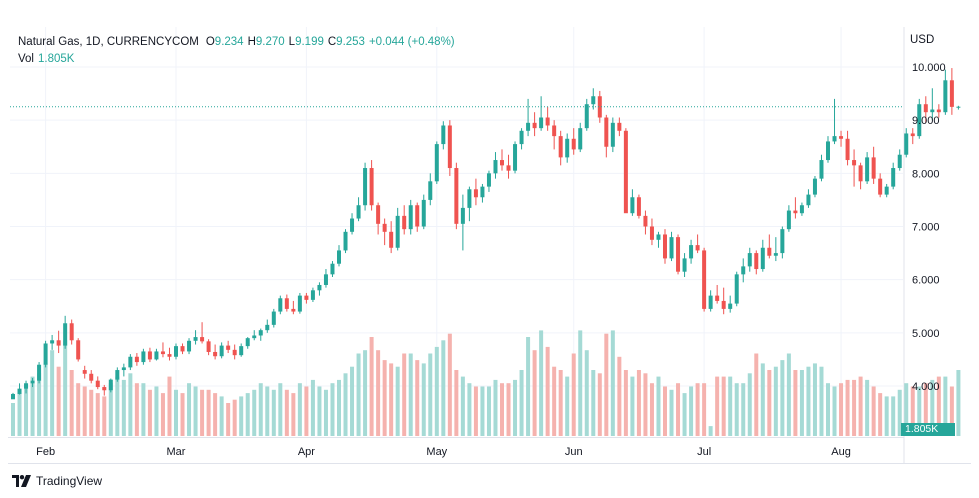 The width and height of the screenshot is (979, 498). Describe the element at coordinates (929, 227) in the screenshot. I see `price-axis: 10.000 9.000 8.000 7.000 6.000 5.000 4.000` at that location.